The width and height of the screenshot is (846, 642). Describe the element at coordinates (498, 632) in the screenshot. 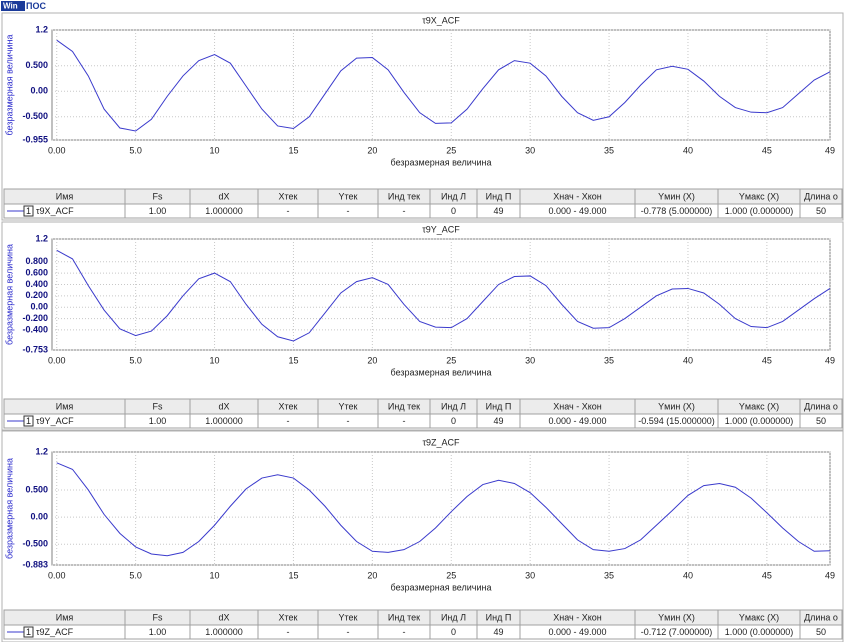

I see `table-cell: 49` at that location.